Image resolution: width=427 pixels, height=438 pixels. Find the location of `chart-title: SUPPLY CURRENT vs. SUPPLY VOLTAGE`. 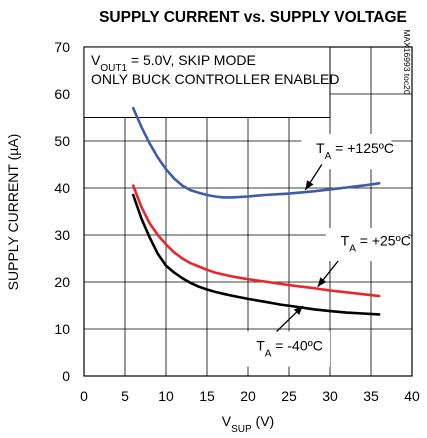

chart-title: SUPPLY CURRENT vs. SUPPLY VOLTAGE is located at coordinates (253, 17).